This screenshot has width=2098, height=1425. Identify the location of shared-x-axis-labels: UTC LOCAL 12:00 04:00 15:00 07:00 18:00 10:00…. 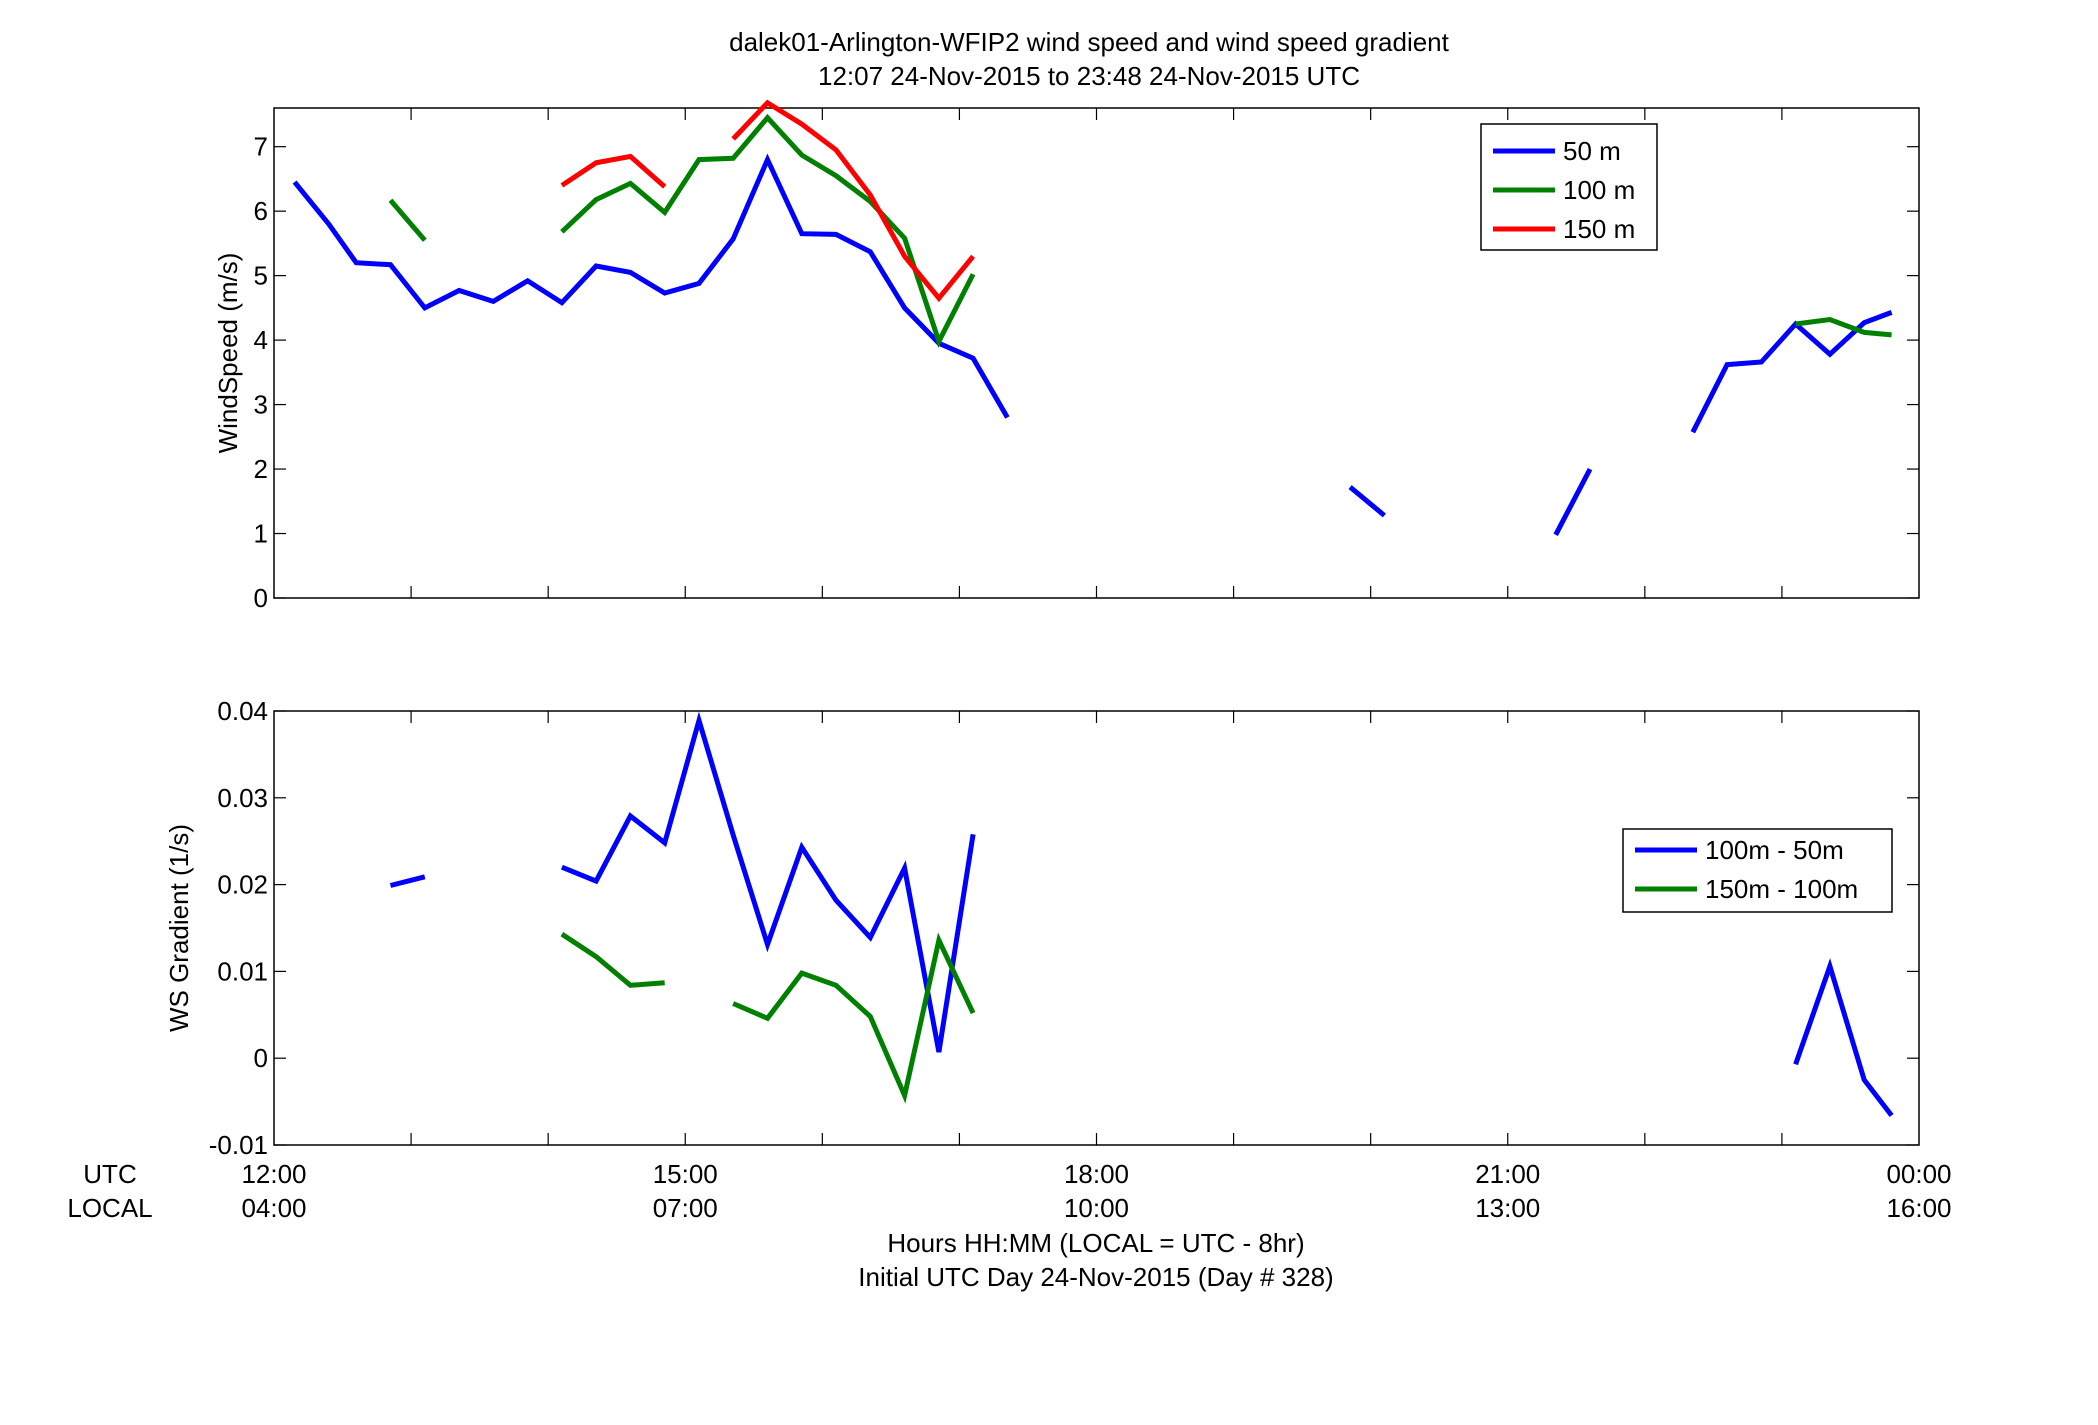
(1009, 1191).